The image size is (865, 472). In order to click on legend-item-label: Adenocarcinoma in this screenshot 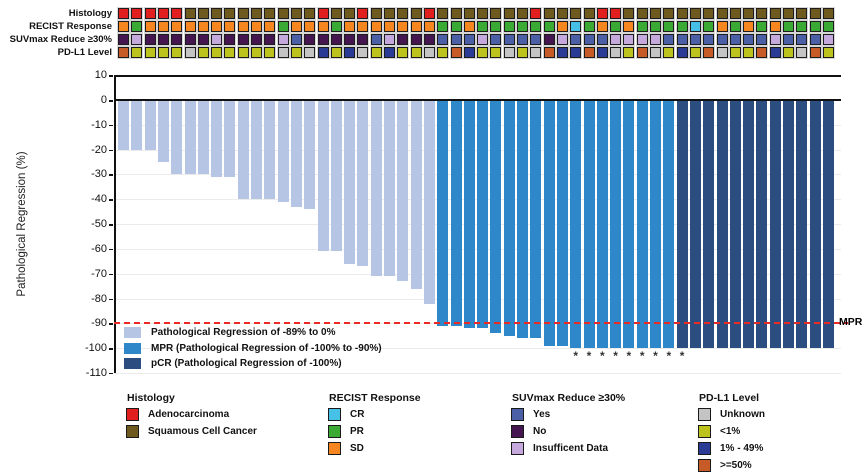, I will do `click(189, 414)`.